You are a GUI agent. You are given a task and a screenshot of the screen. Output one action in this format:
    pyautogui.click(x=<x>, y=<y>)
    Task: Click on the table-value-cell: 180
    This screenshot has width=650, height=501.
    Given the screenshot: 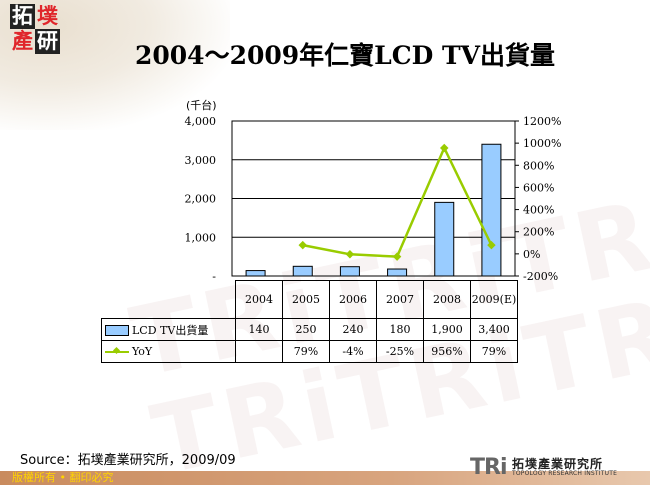 What is the action you would take?
    pyautogui.click(x=400, y=329)
    